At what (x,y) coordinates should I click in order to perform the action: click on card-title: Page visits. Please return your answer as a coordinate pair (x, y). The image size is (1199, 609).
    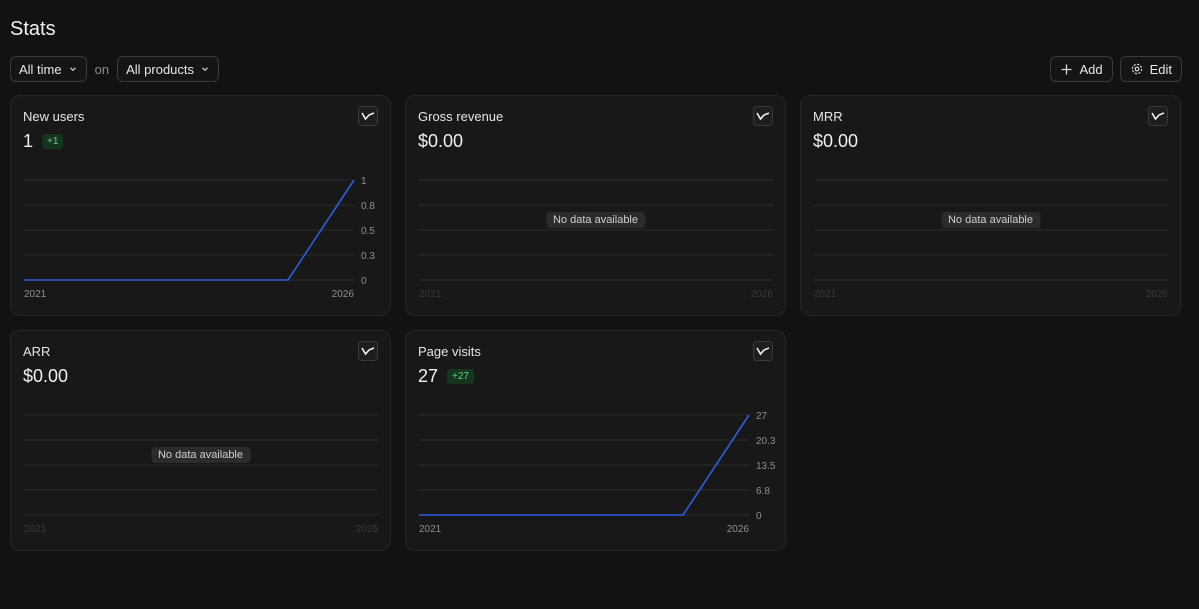
    Looking at the image, I should click on (449, 351).